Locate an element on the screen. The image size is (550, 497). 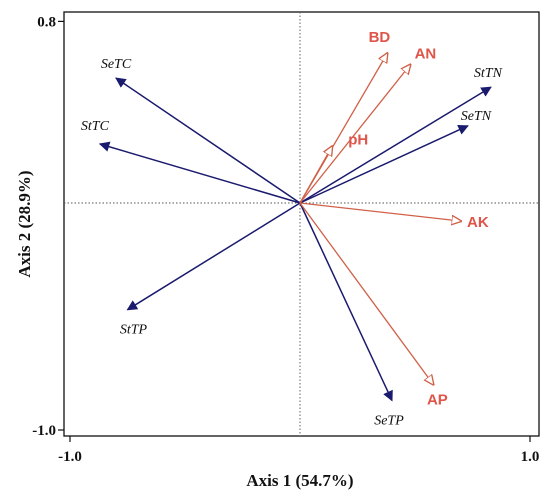
env-label-ap: AP is located at coordinates (437, 400).